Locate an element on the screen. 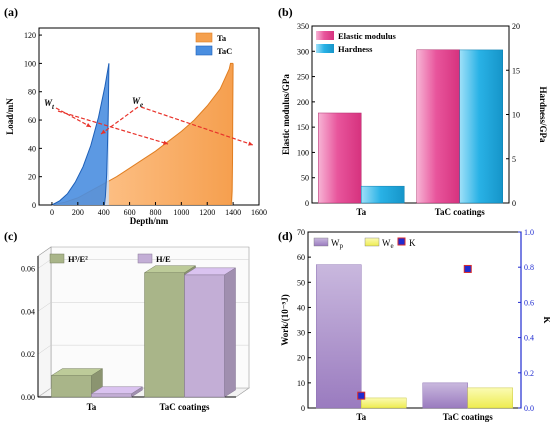 This screenshot has height=426, width=550. panel-c-label: (c) is located at coordinates (10, 236).